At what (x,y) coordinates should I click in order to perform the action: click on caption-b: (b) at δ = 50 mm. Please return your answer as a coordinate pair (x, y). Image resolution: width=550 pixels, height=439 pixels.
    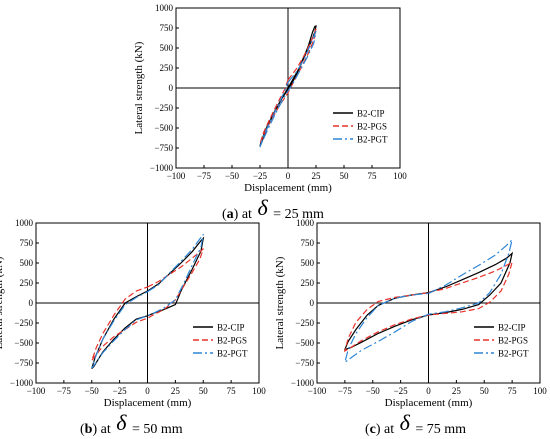
    Looking at the image, I should click on (131, 423).